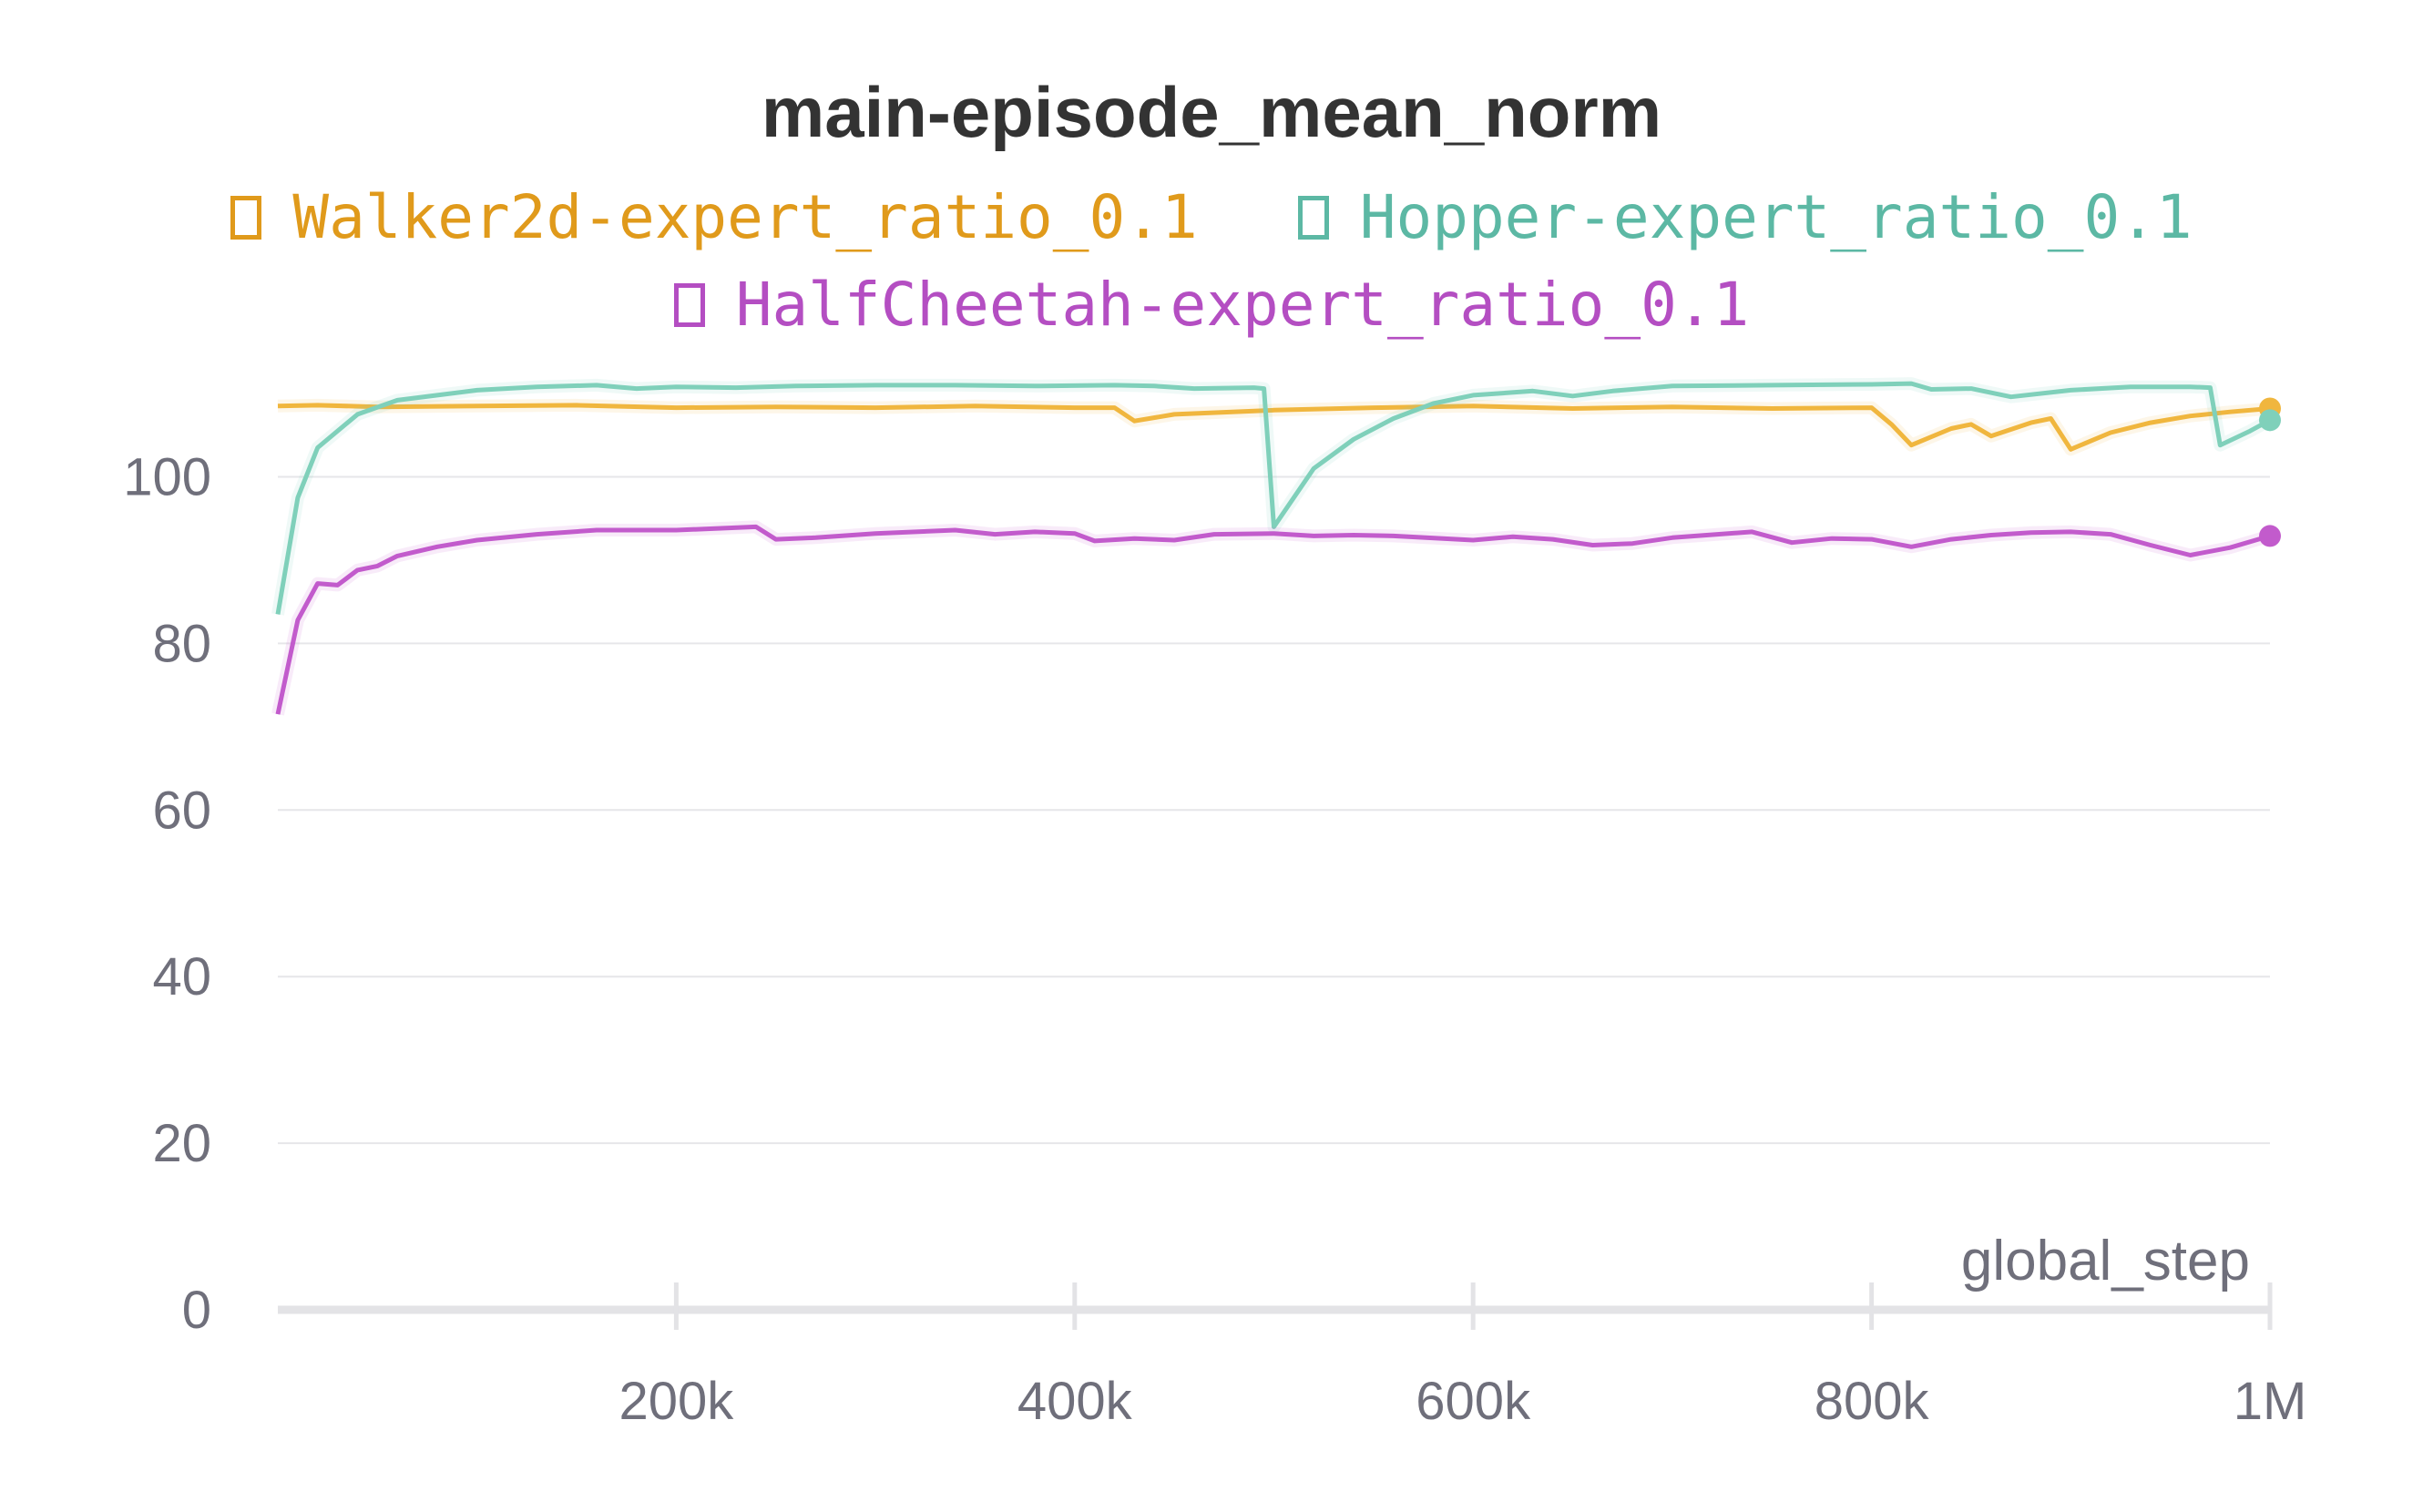 The width and height of the screenshot is (2423, 1512). I want to click on x-tick-label-800k: 800k, so click(1873, 1401).